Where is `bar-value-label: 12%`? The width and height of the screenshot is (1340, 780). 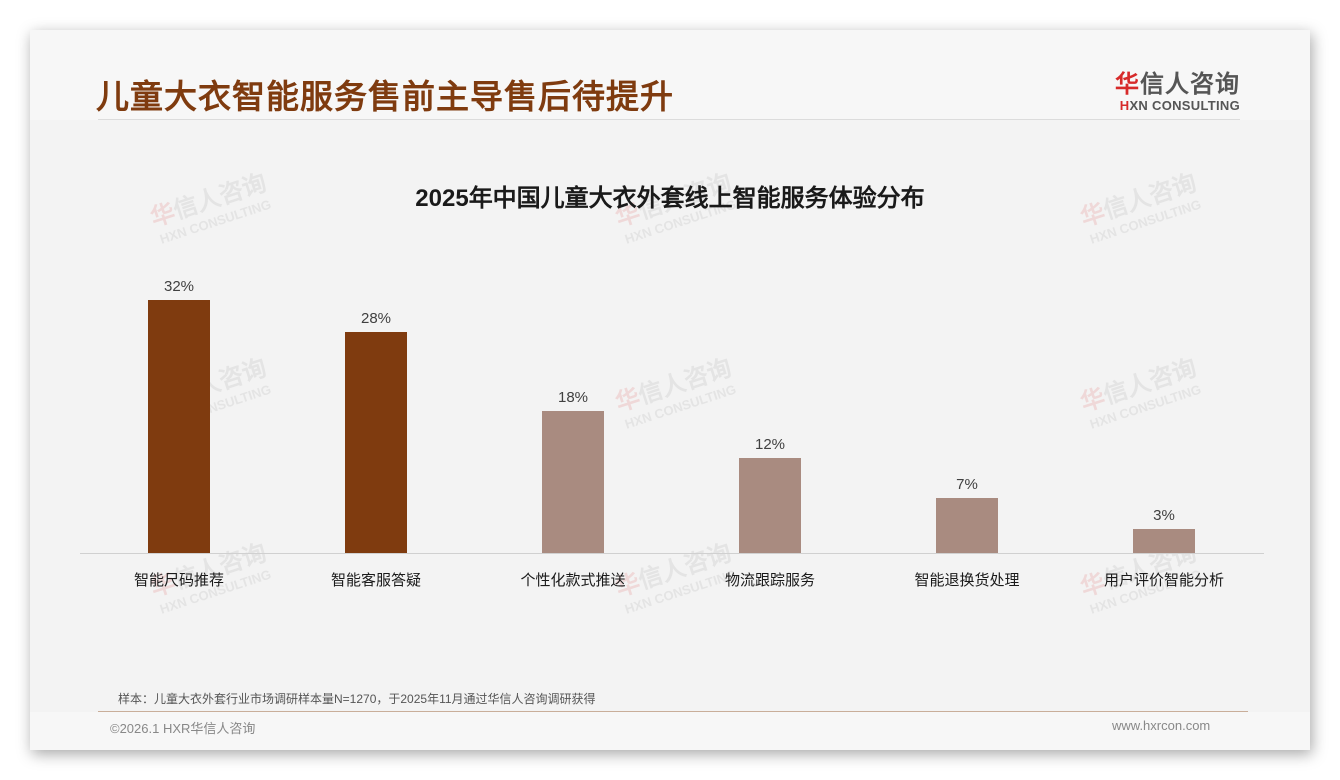
bar-value-label: 12% is located at coordinates (770, 444).